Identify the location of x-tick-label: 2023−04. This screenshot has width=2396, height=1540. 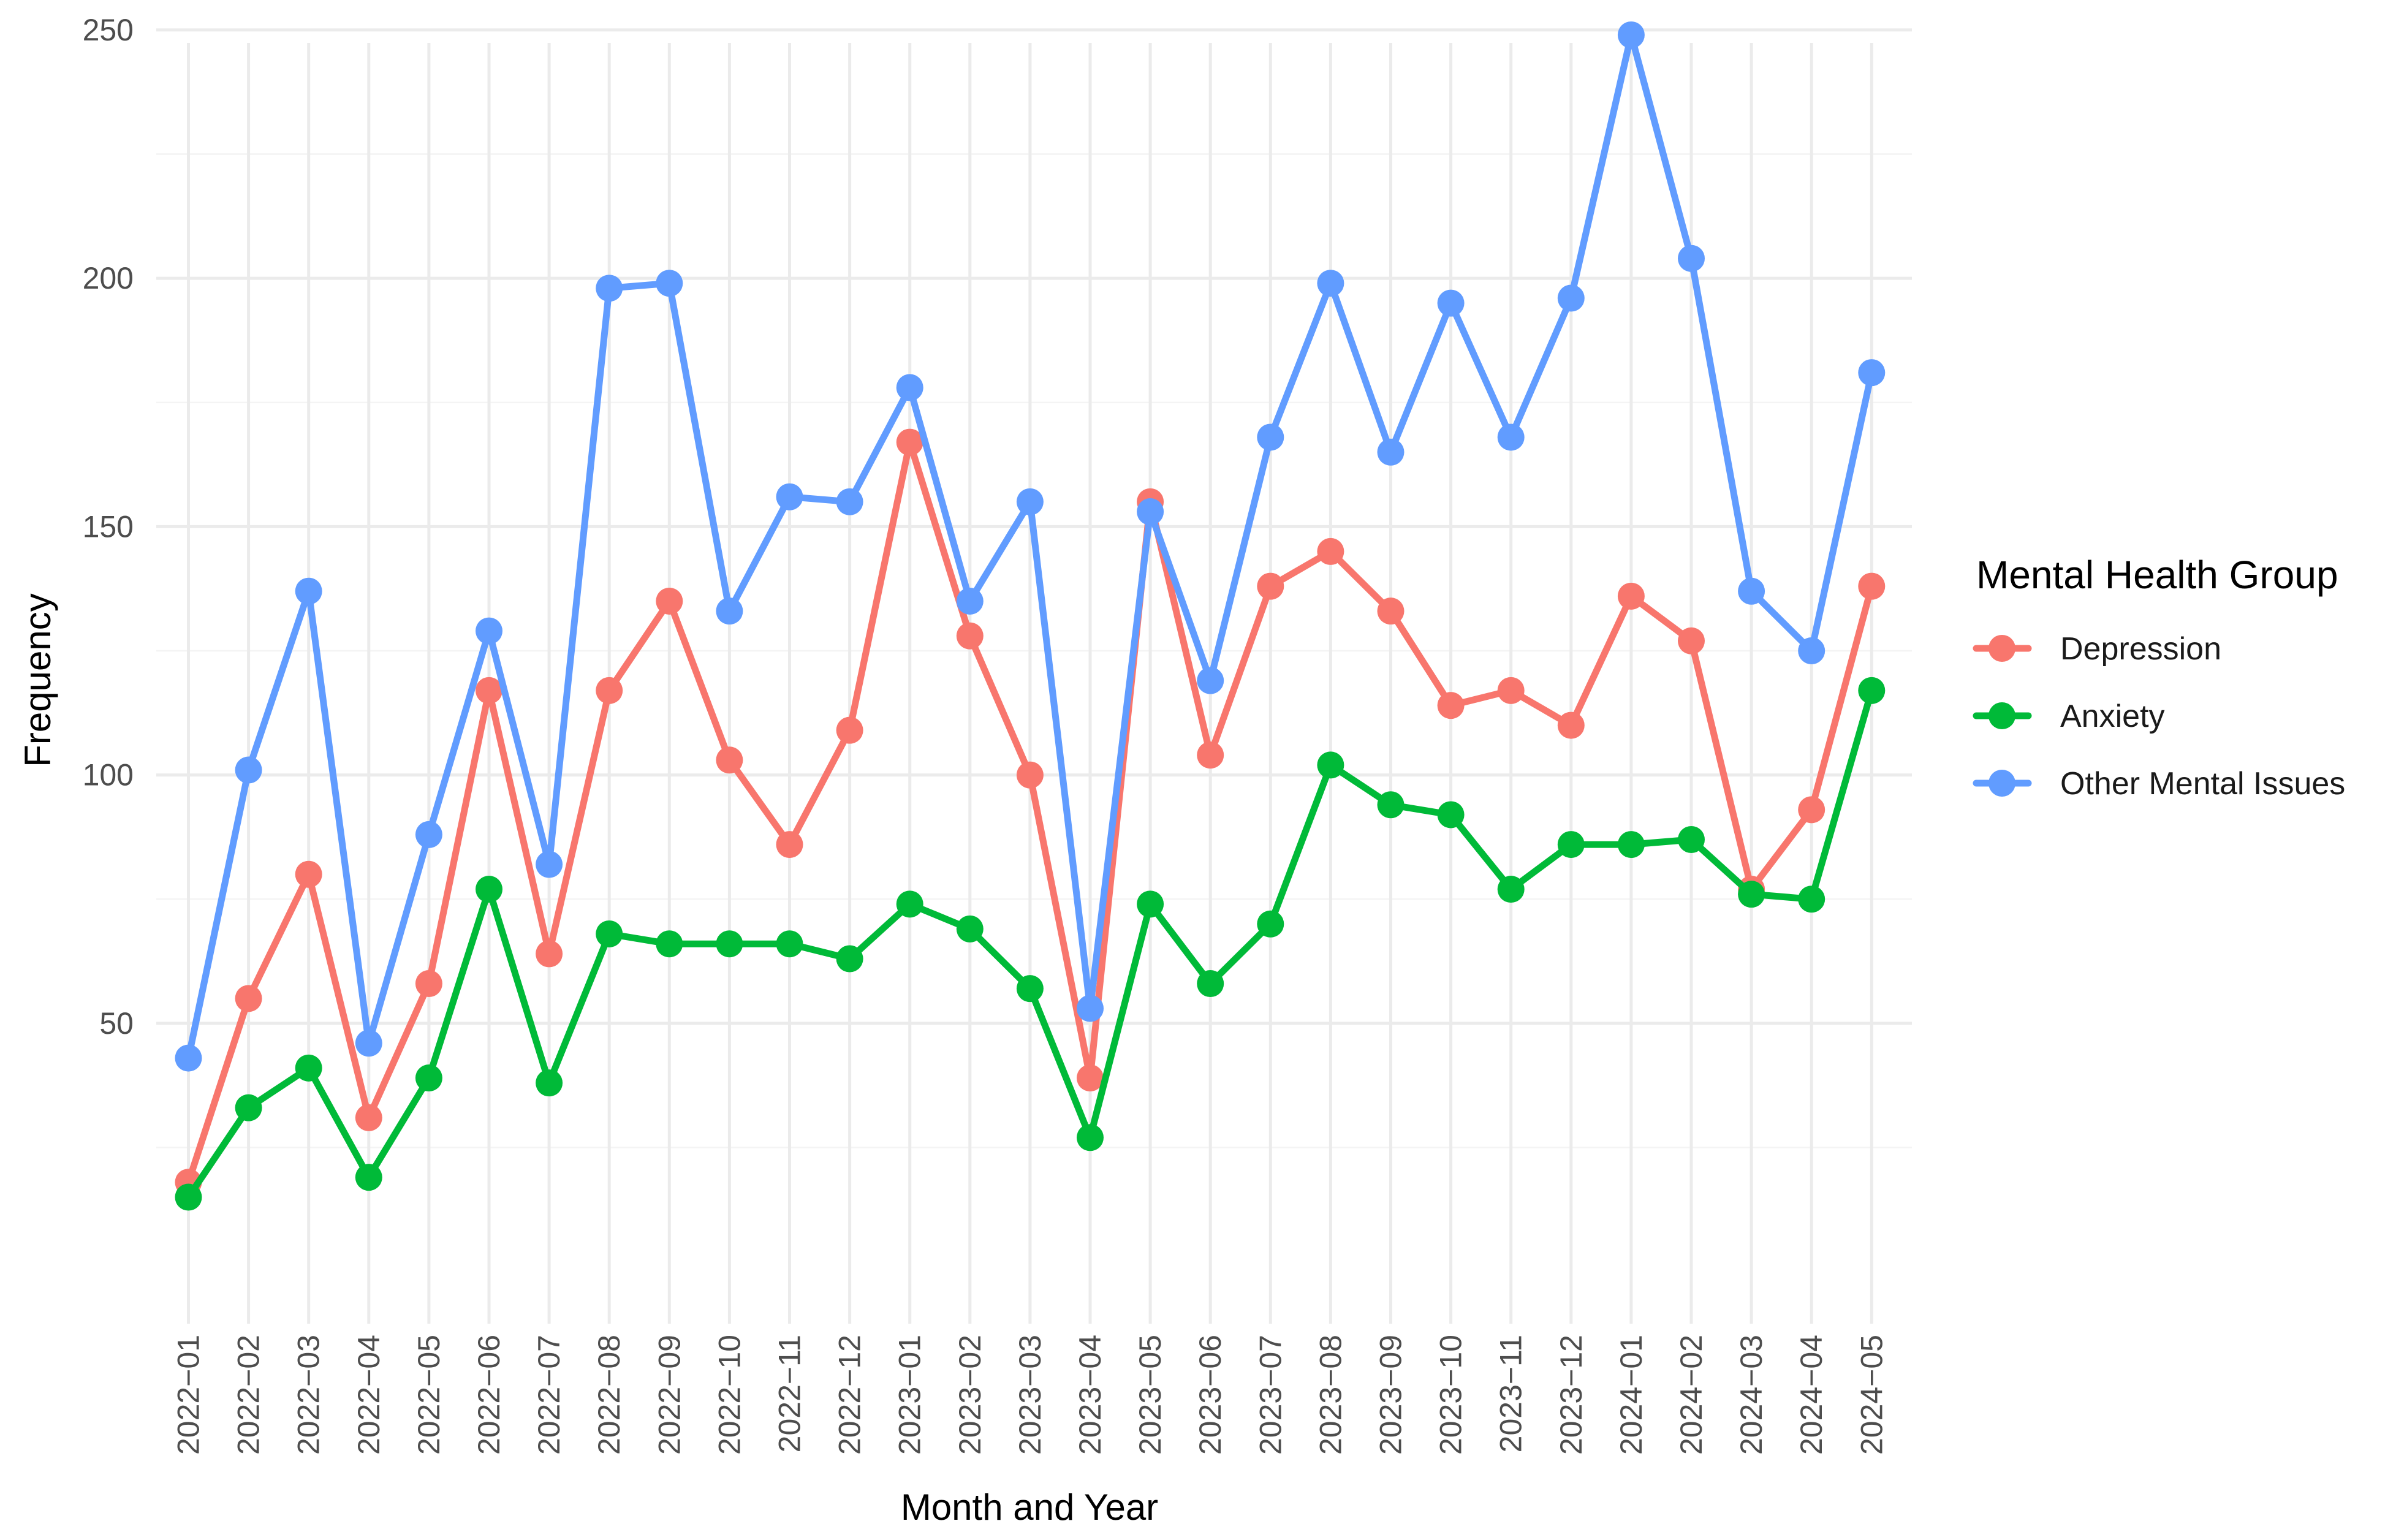
(1090, 1395).